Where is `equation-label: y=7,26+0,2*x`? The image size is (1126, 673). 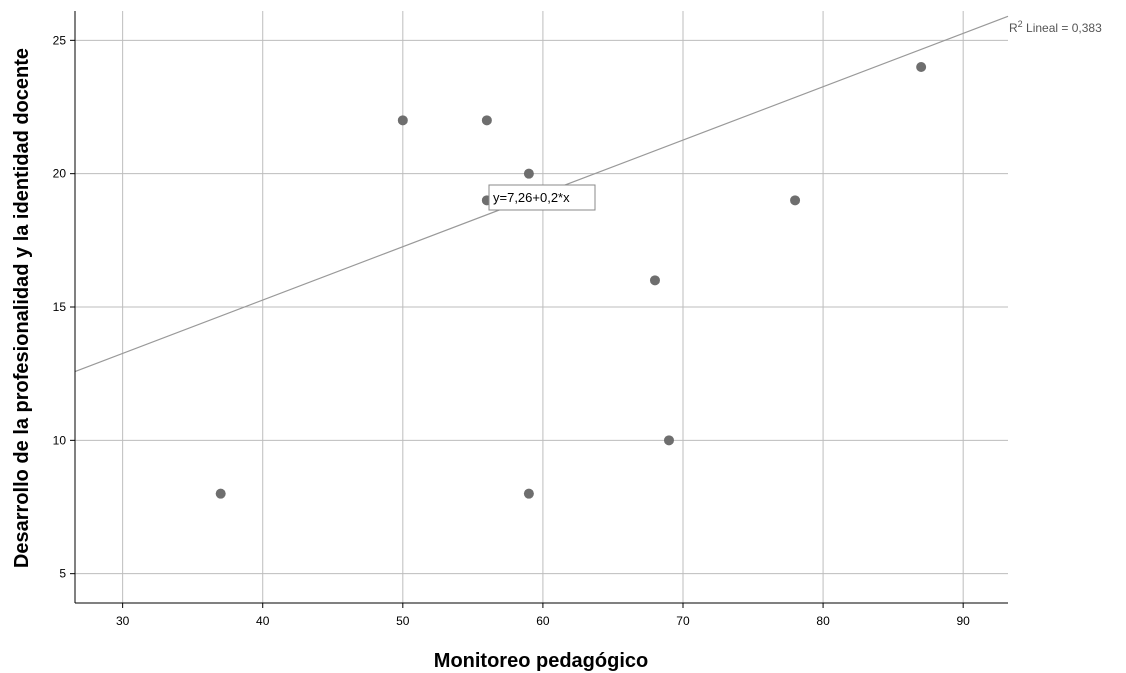 equation-label: y=7,26+0,2*x is located at coordinates (531, 197).